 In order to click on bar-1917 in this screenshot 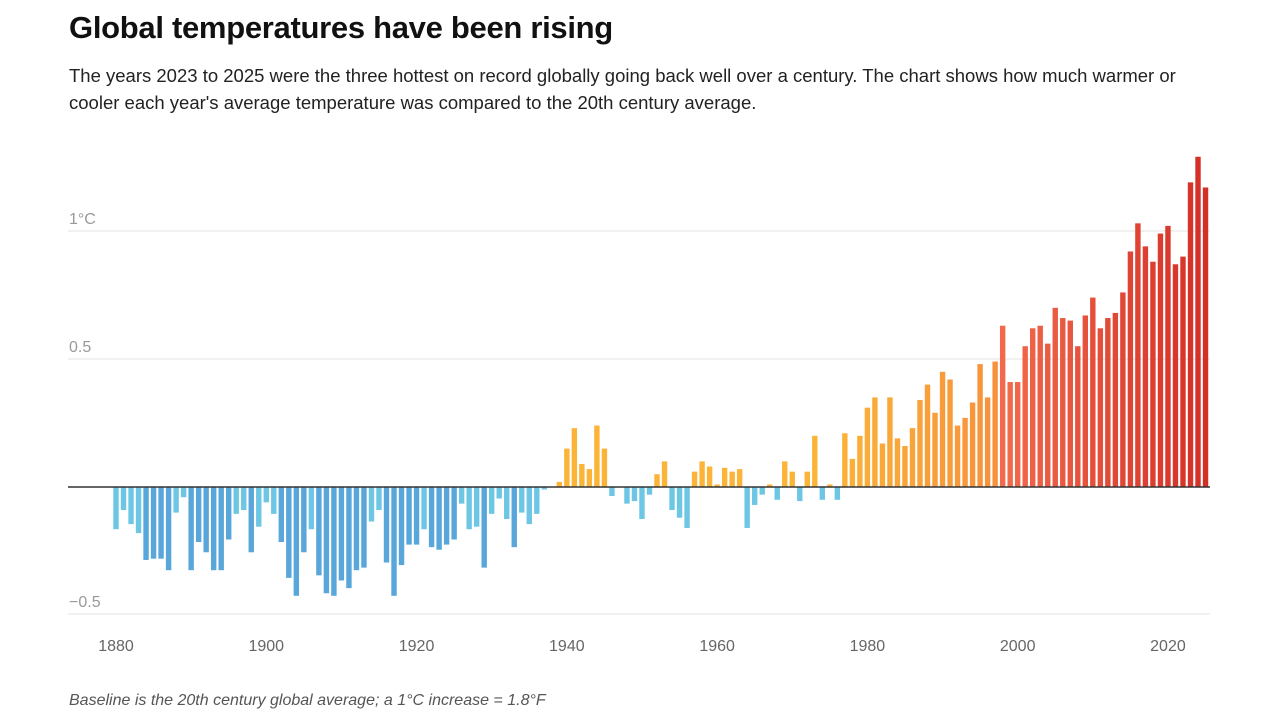, I will do `click(394, 541)`.